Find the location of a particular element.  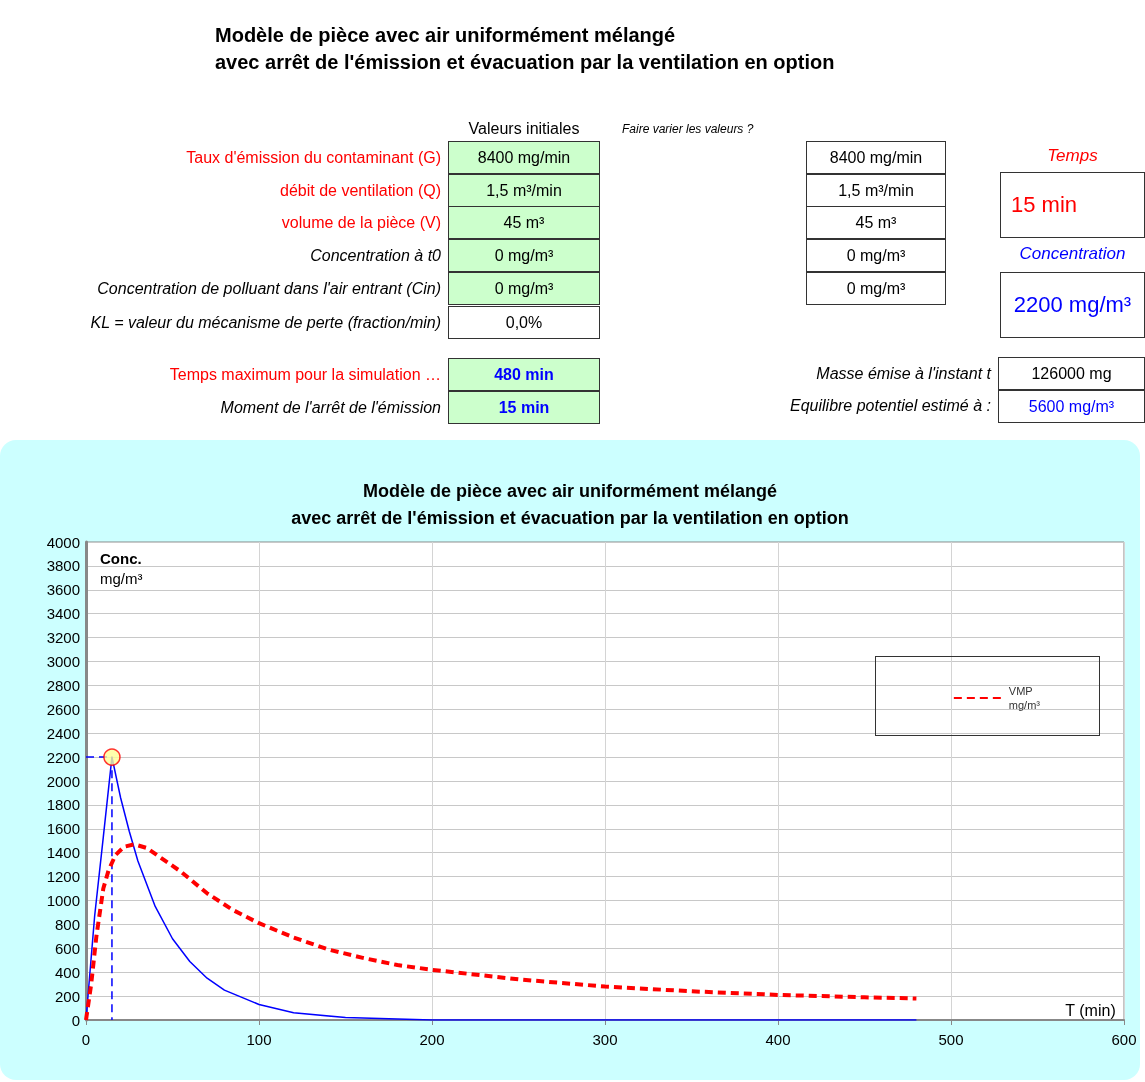

y-tick-label: 600 is located at coordinates (67, 948).